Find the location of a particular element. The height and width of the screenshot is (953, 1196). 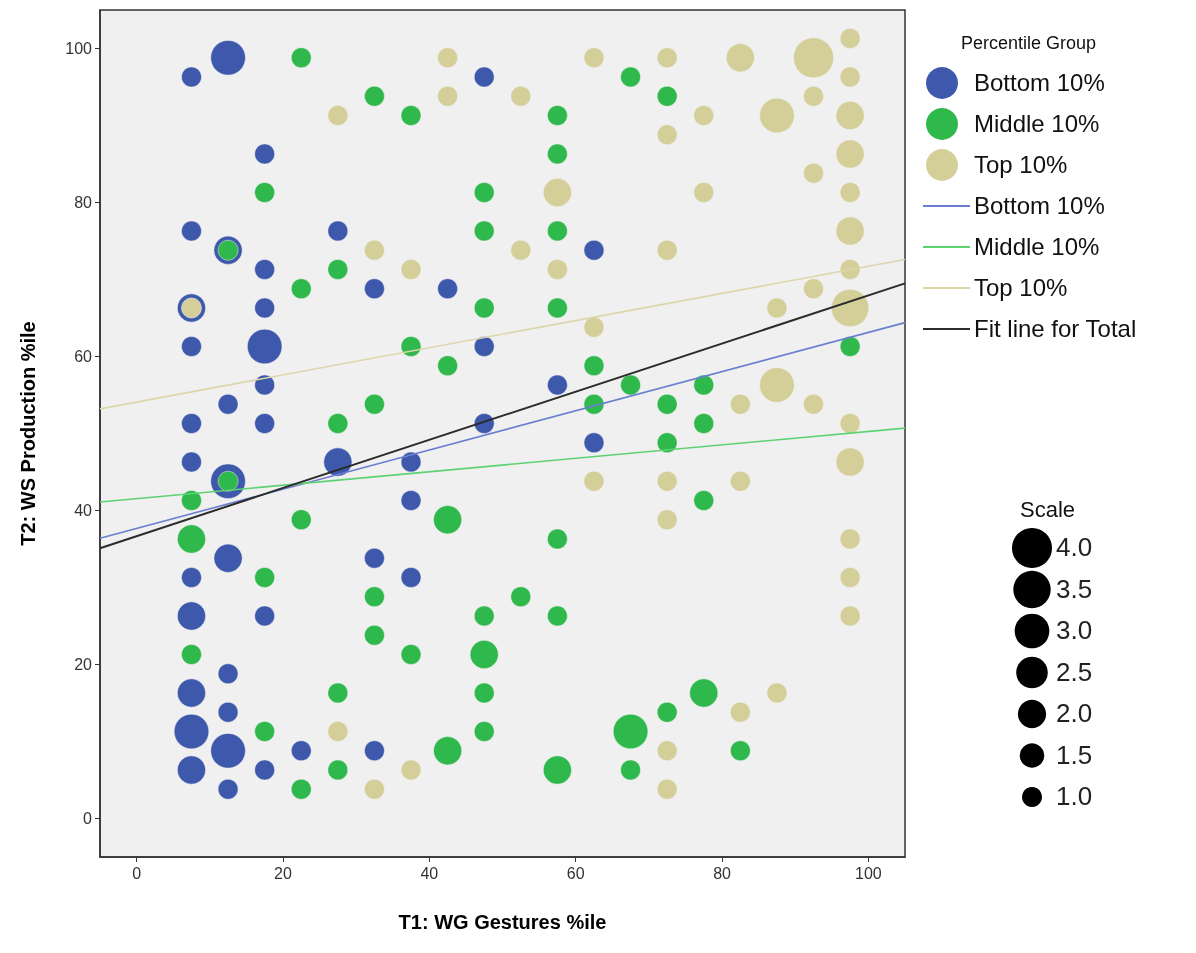

y-tick-label: 60 is located at coordinates (83, 356).